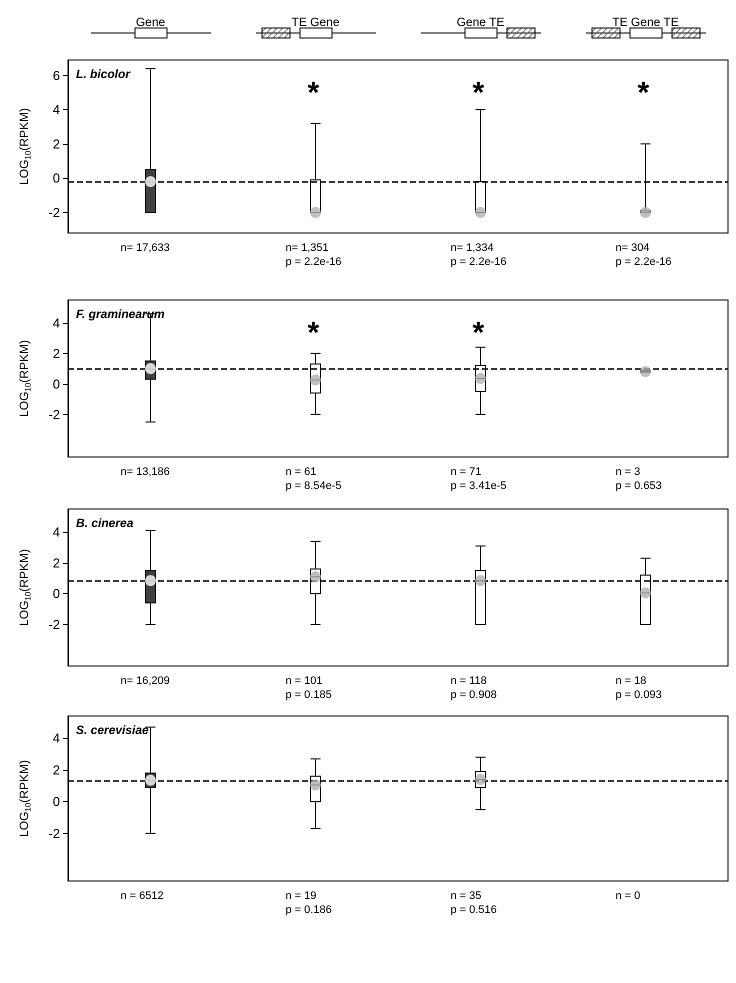  I want to click on text: n = 118 p = 0.908, so click(473, 688).